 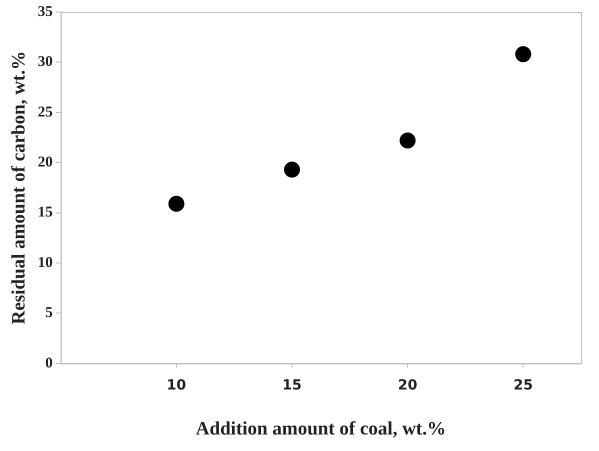 What do you see at coordinates (19, 187) in the screenshot?
I see `y-axis-title: Residual amount of carbon, wt.%` at bounding box center [19, 187].